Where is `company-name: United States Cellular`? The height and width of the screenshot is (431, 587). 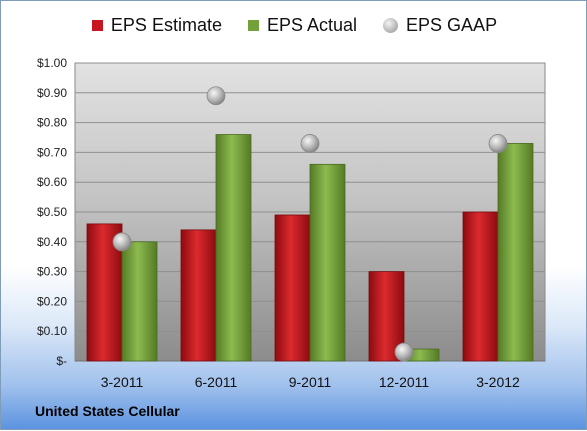 company-name: United States Cellular is located at coordinates (107, 411).